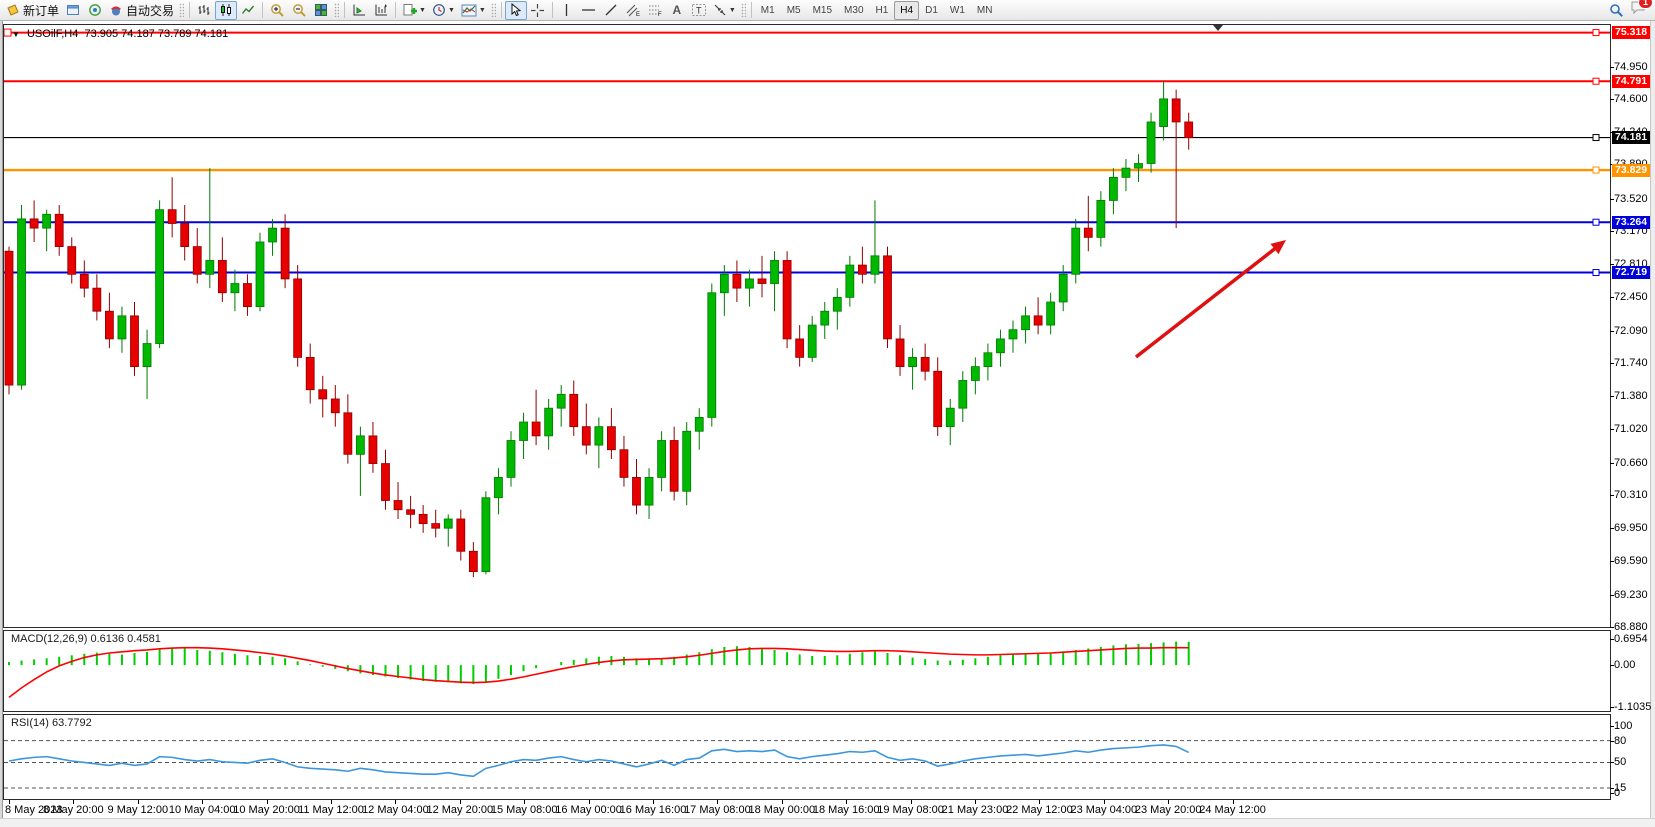 The image size is (1655, 827). Describe the element at coordinates (8, 32) in the screenshot. I see `hline-left-marker` at that location.